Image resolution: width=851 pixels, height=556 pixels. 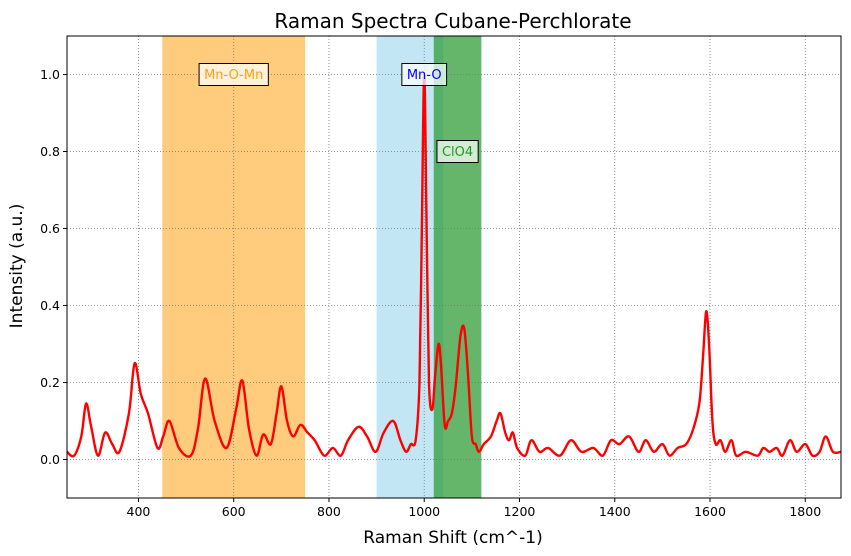 What do you see at coordinates (615, 511) in the screenshot?
I see `x-tick-label: 1400` at bounding box center [615, 511].